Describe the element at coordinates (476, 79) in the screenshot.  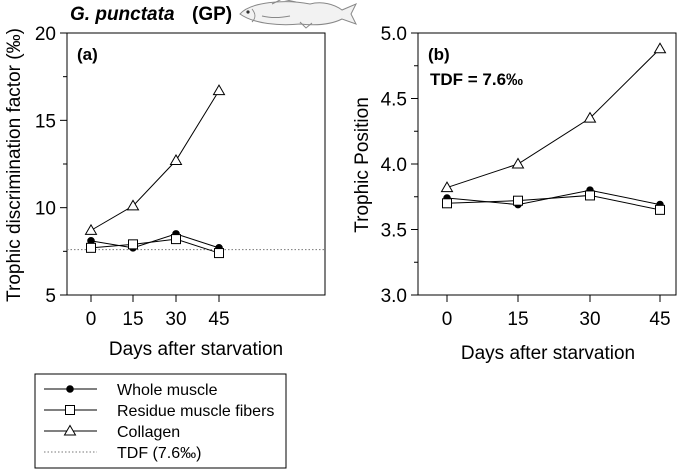
I see `tdf-annotation: TDF = 7.6‰` at that location.